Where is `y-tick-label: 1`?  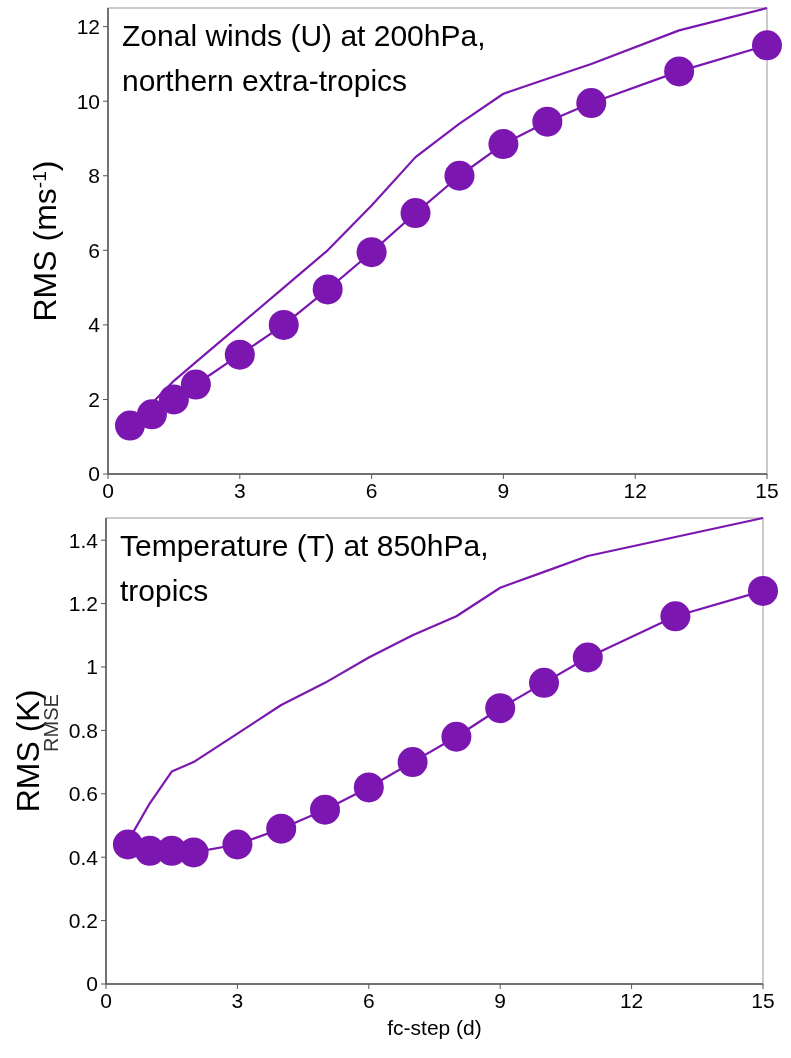 y-tick-label: 1 is located at coordinates (92, 667).